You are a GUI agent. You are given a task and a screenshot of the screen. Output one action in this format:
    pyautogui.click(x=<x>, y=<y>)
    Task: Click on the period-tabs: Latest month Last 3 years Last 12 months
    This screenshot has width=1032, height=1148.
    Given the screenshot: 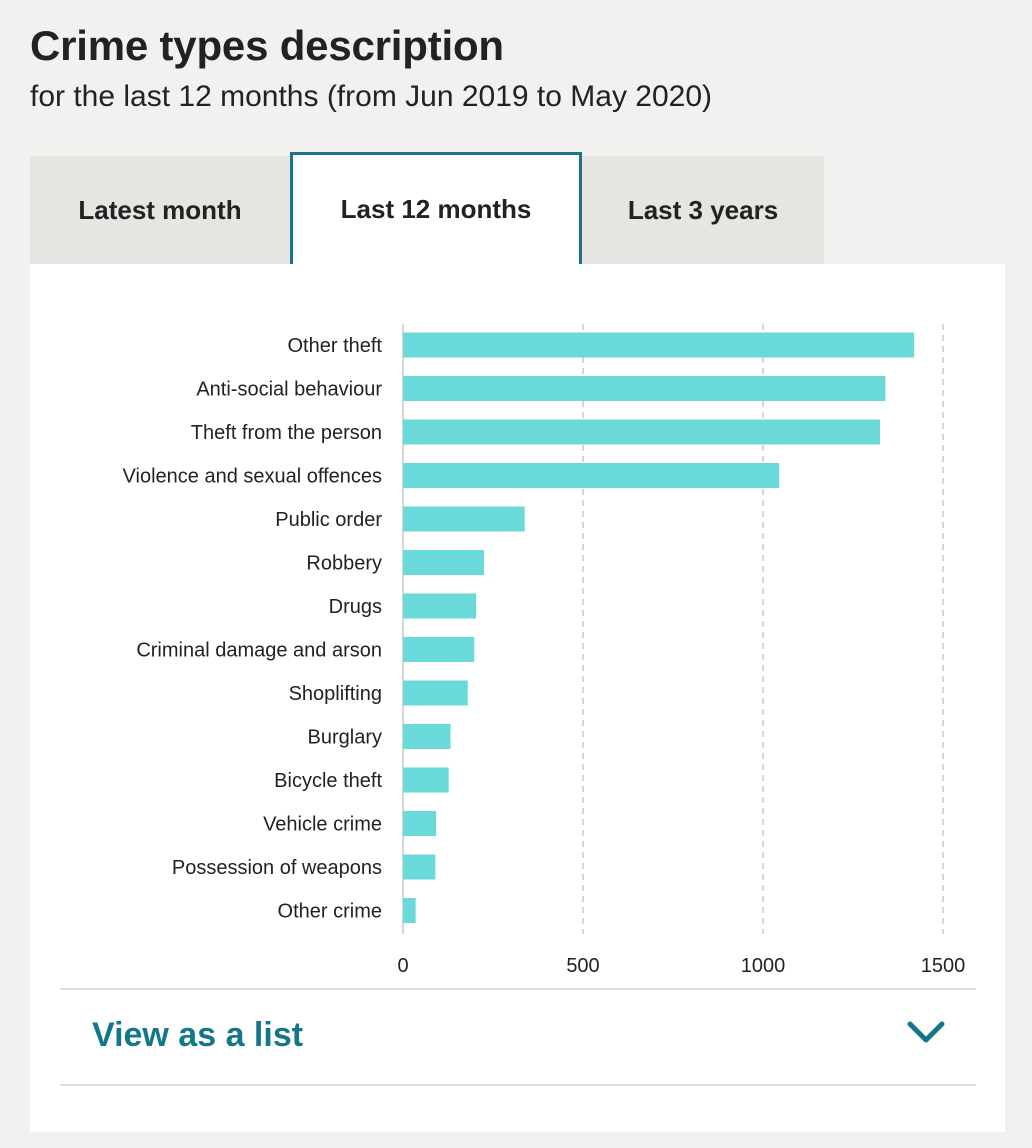 What is the action you would take?
    pyautogui.click(x=430, y=208)
    